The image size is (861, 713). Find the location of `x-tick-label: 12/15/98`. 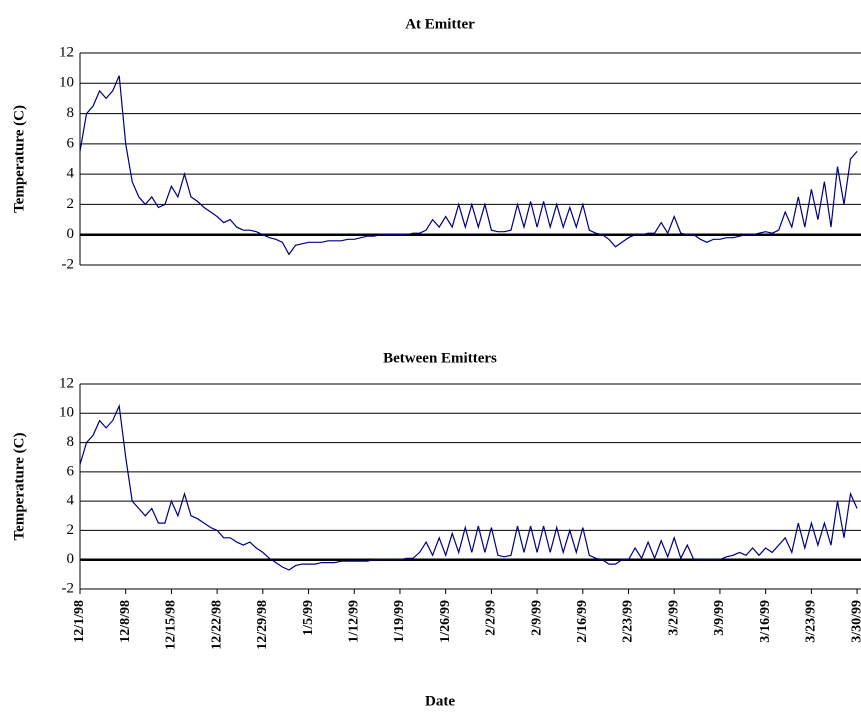

x-tick-label: 12/15/98 is located at coordinates (171, 625).